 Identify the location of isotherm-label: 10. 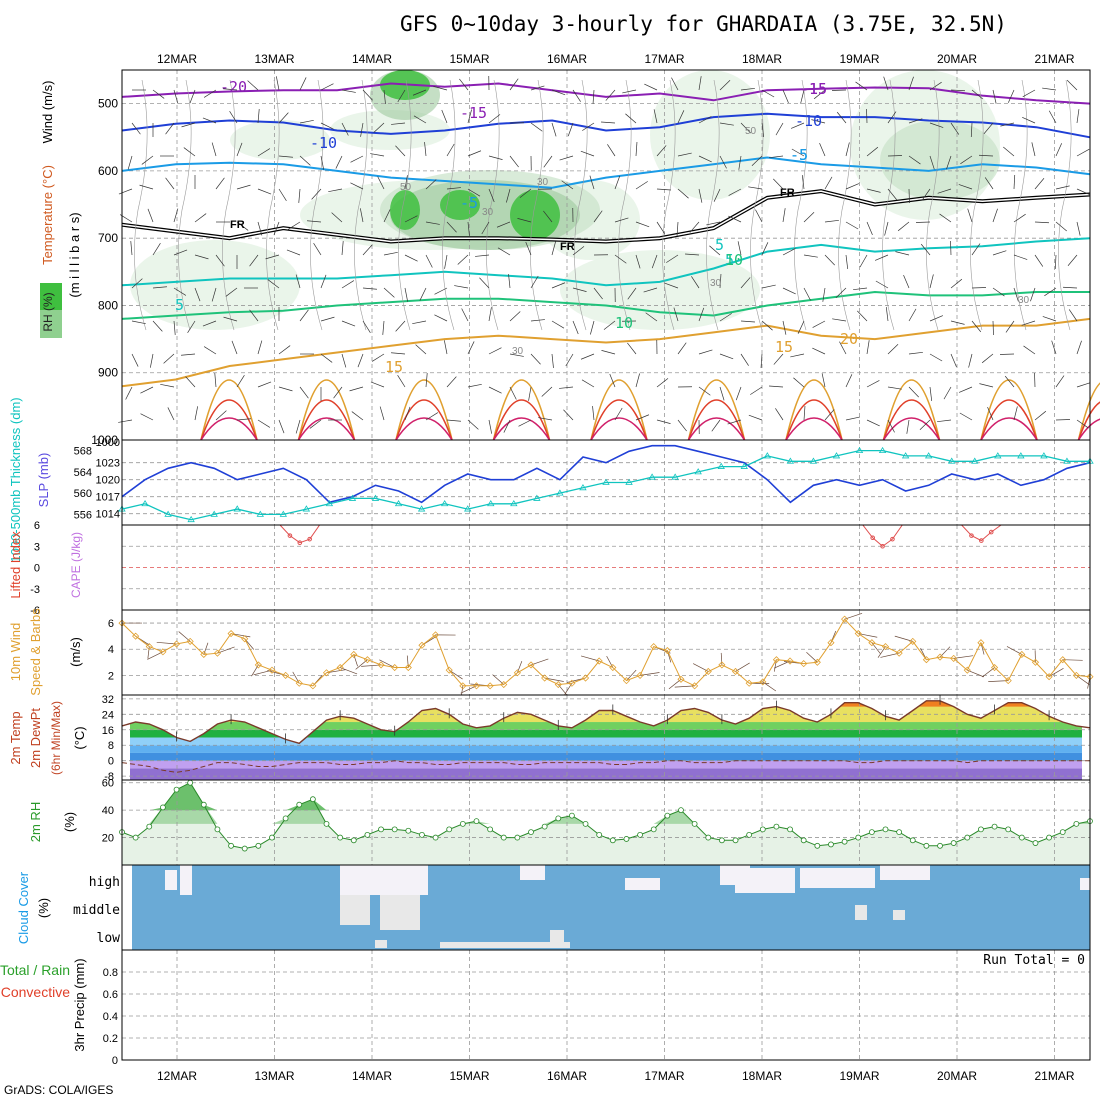
(624, 323).